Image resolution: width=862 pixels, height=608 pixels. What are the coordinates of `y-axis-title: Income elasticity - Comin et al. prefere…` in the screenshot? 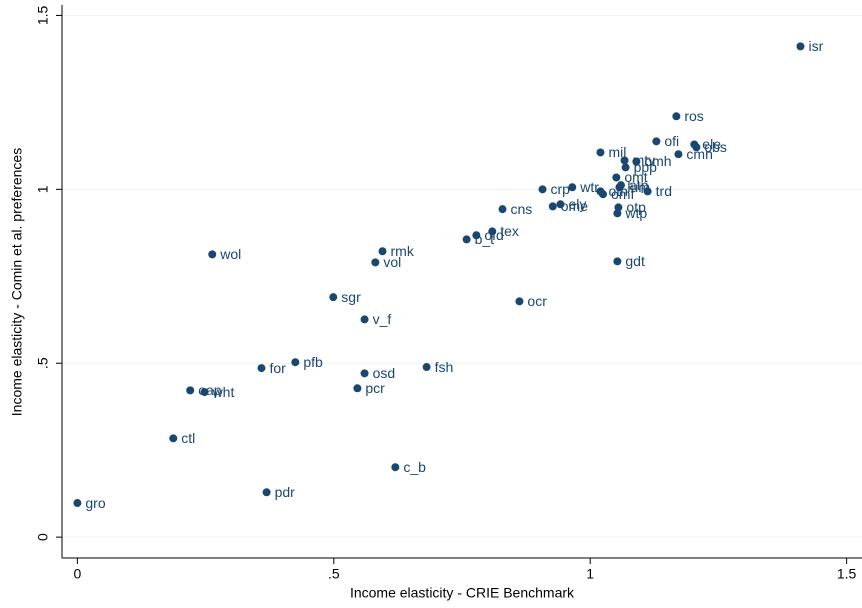 It's located at (17, 282).